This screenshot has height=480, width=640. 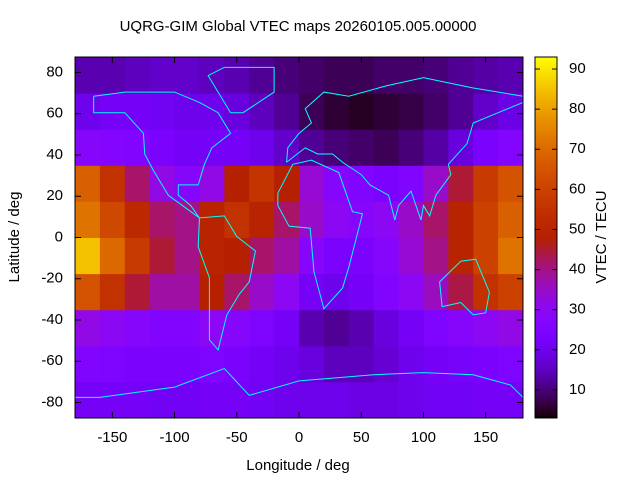 What do you see at coordinates (577, 309) in the screenshot?
I see `colorbar-tick-label: 30` at bounding box center [577, 309].